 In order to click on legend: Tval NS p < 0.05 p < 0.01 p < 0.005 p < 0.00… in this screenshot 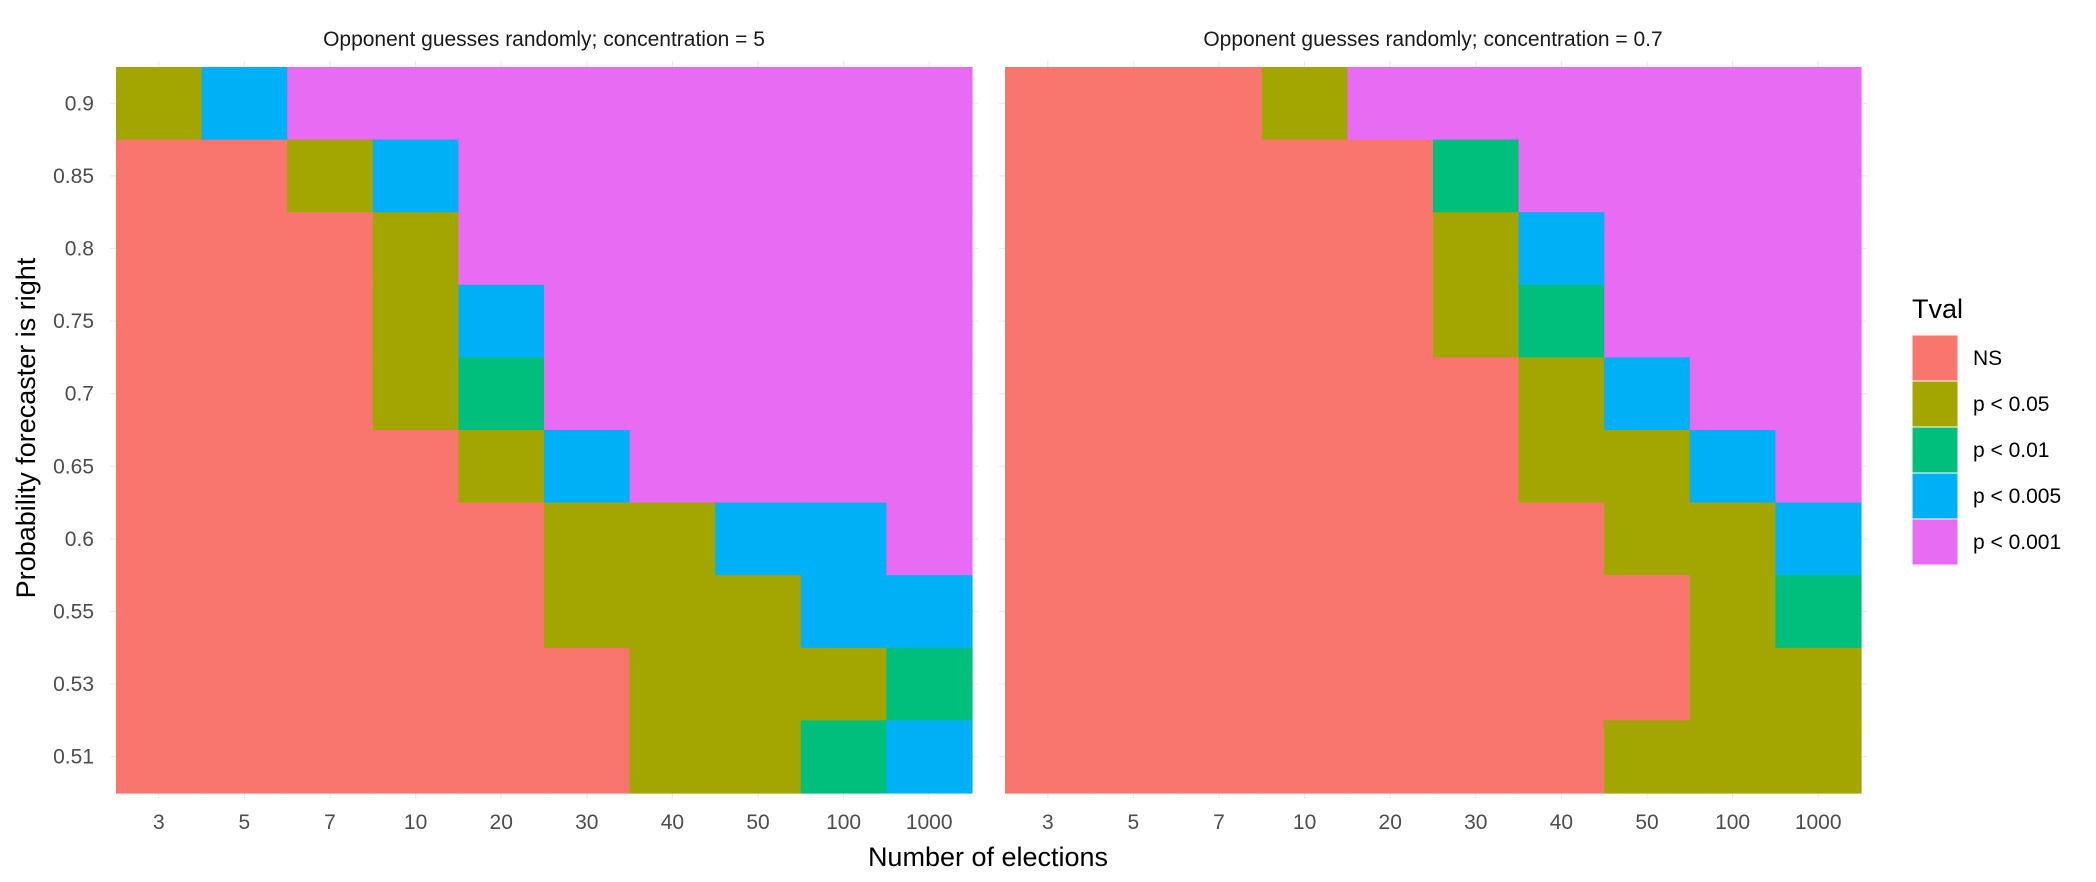, I will do `click(1986, 430)`.